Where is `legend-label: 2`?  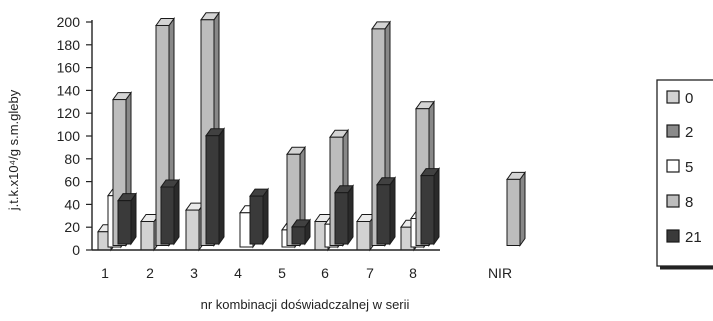 legend-label: 2 is located at coordinates (689, 132).